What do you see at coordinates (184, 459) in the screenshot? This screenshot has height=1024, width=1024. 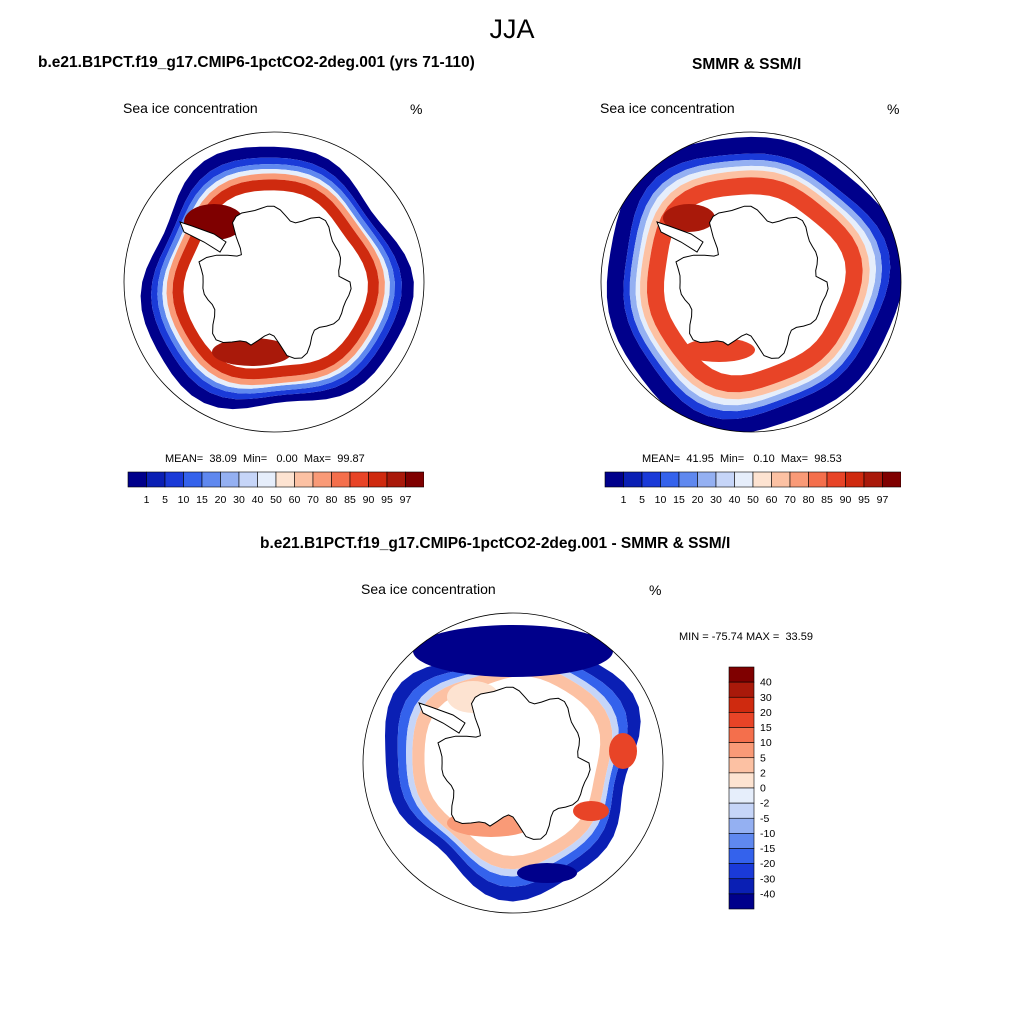 I see `left-mean-label: MEAN=` at bounding box center [184, 459].